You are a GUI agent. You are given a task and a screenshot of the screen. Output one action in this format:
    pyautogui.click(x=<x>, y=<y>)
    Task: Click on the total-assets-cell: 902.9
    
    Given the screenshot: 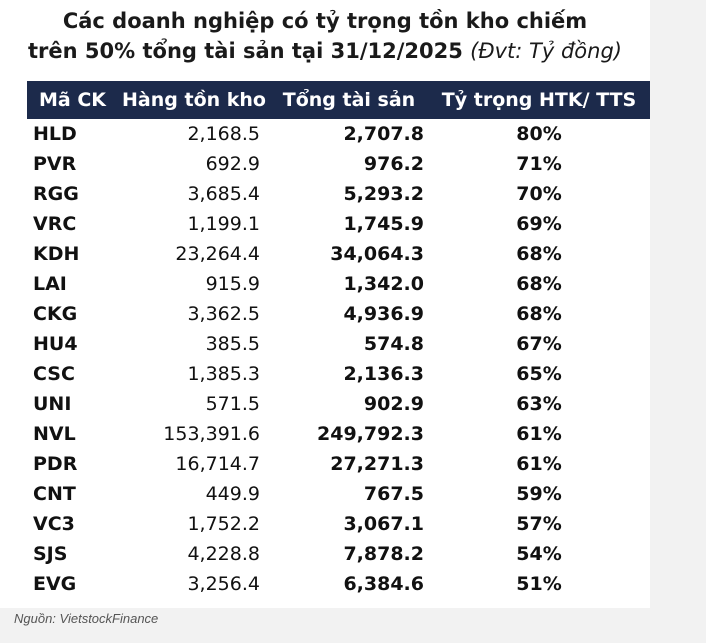 What is the action you would take?
    pyautogui.click(x=393, y=404)
    